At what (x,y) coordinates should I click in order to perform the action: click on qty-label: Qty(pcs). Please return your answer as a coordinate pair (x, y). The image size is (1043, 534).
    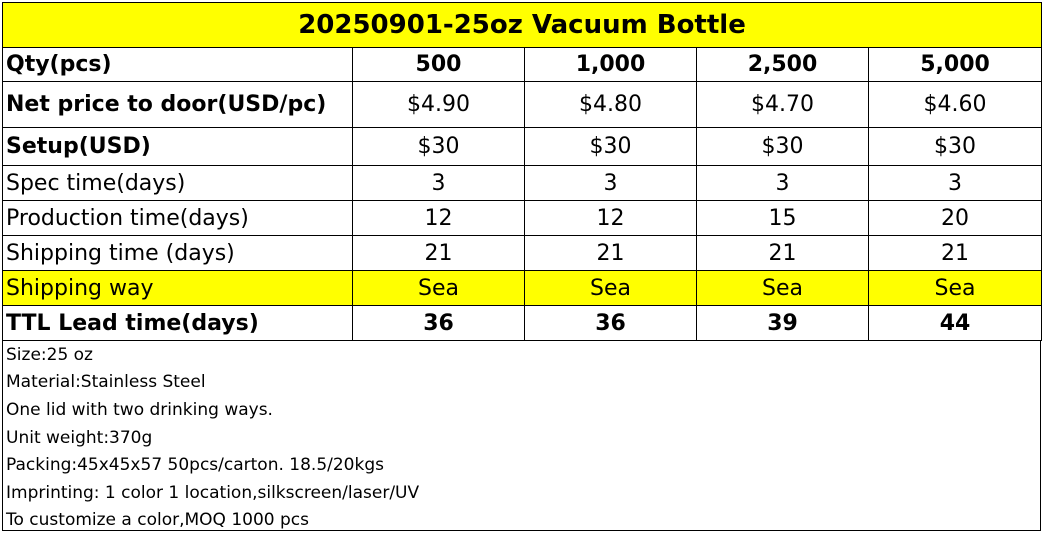
    Looking at the image, I should click on (177, 64).